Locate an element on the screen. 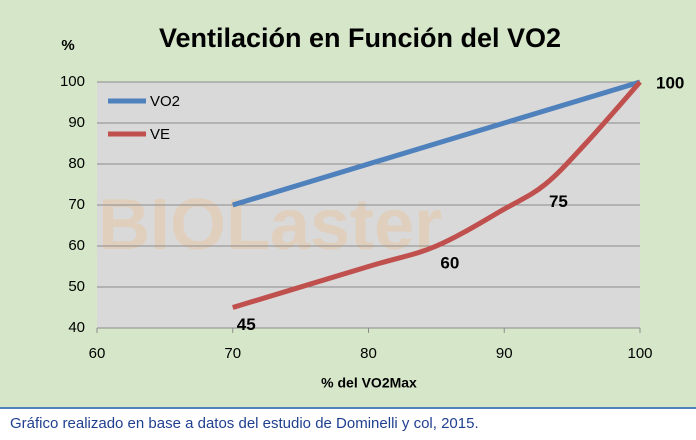 This screenshot has width=696, height=440. y-tick-label: 80 is located at coordinates (76, 163).